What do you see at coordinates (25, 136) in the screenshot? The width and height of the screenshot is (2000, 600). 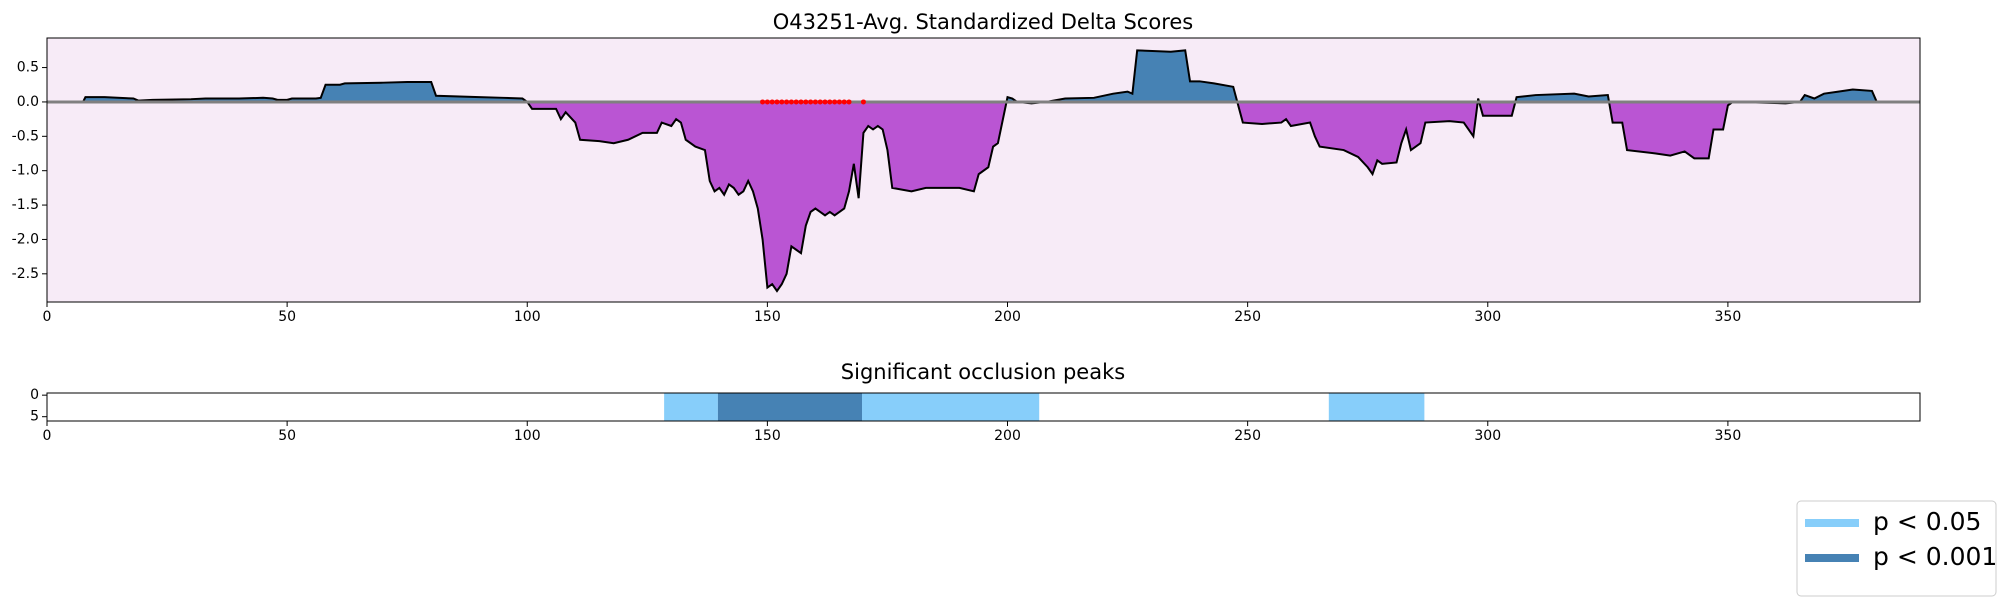 I see `y-tick-label: -0.5` at bounding box center [25, 136].